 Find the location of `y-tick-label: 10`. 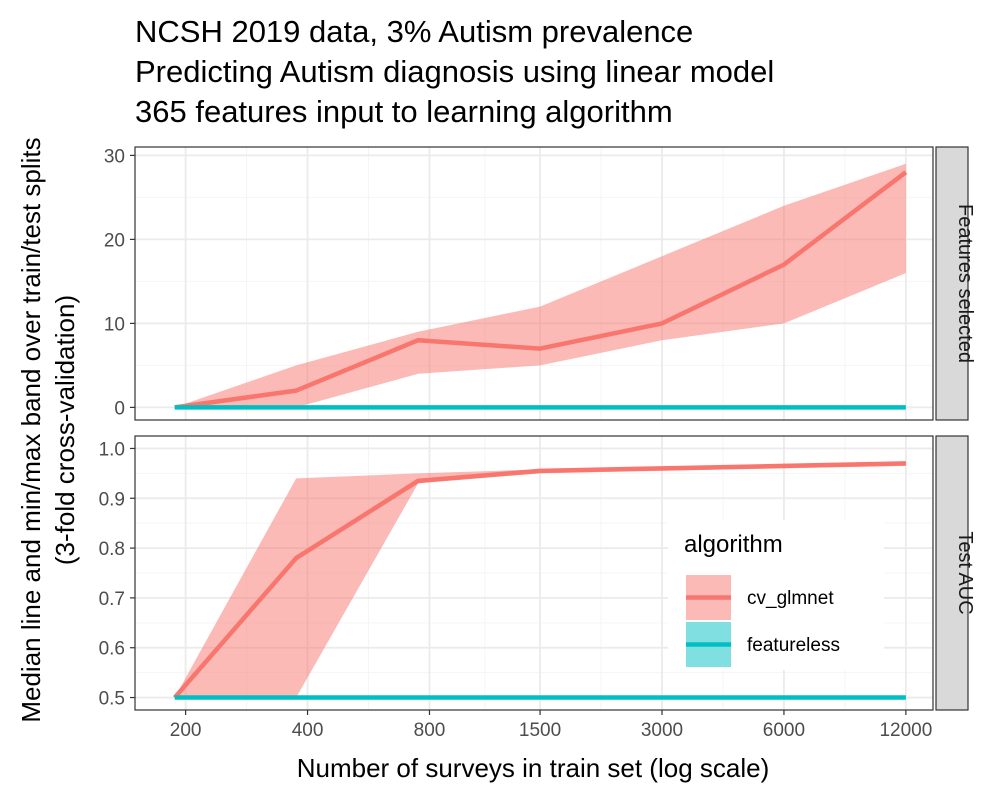

y-tick-label: 10 is located at coordinates (114, 324).